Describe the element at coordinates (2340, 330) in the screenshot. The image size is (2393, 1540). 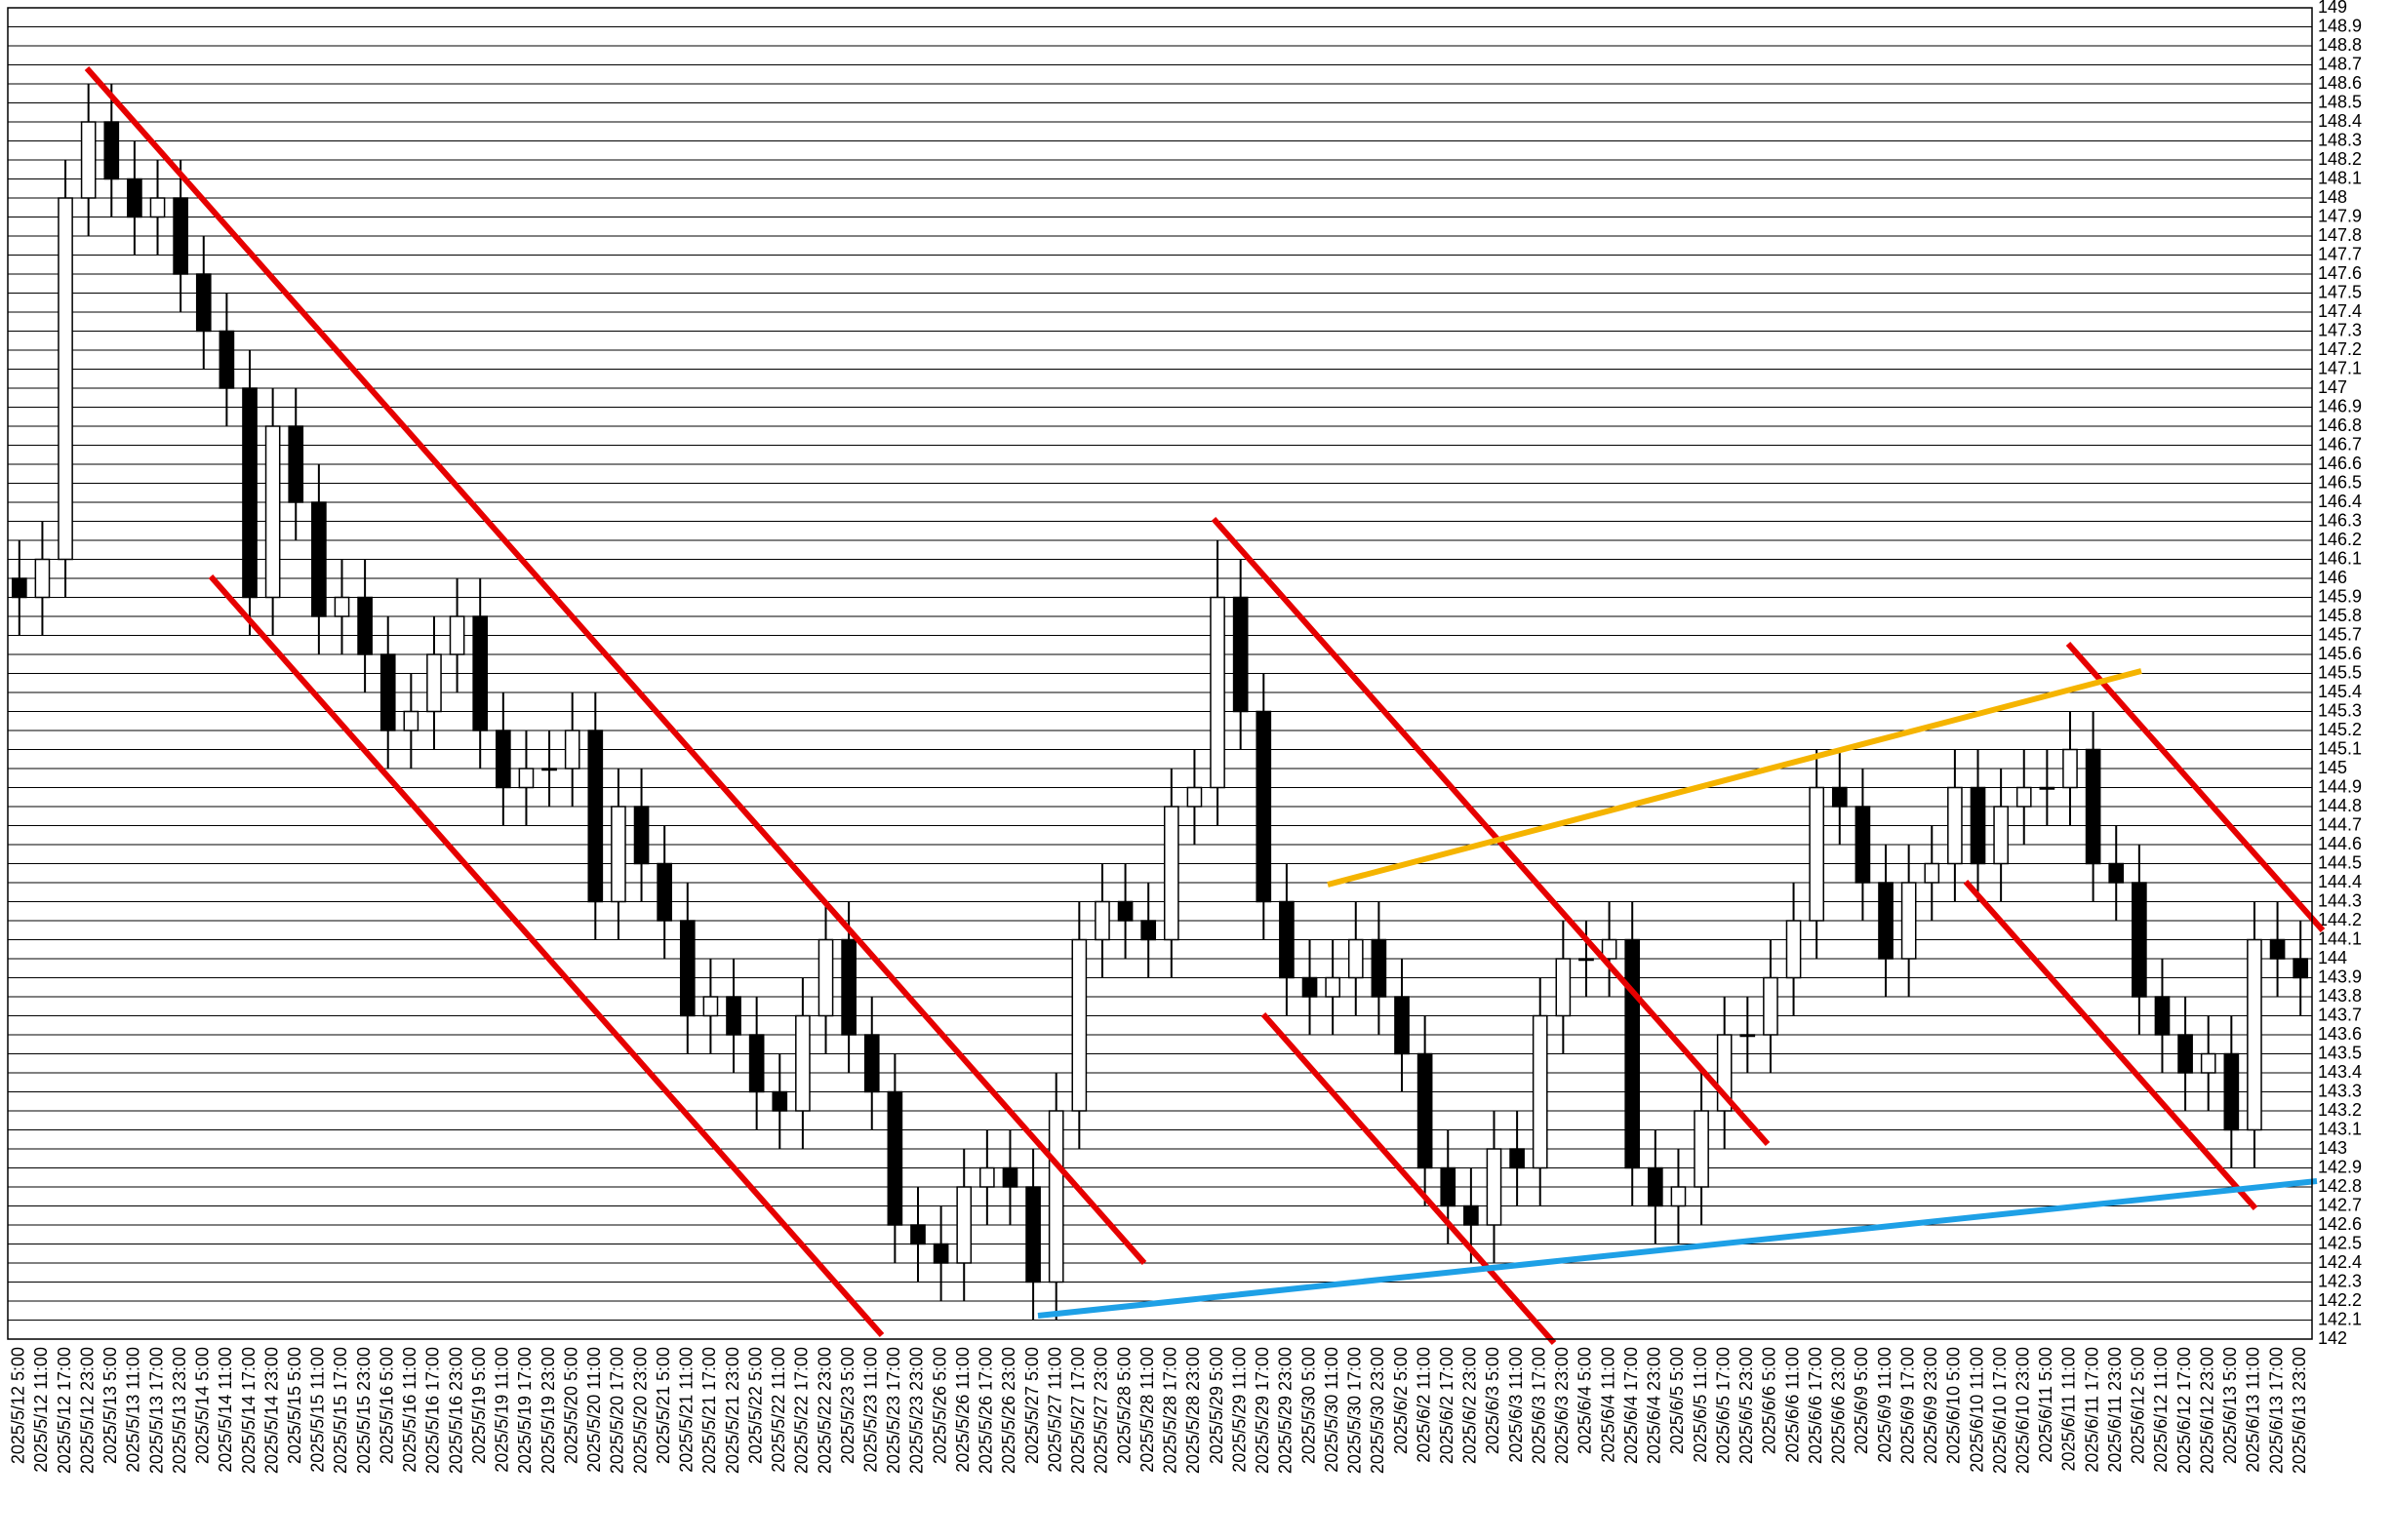
I see `y-tick-label: 147.3` at that location.